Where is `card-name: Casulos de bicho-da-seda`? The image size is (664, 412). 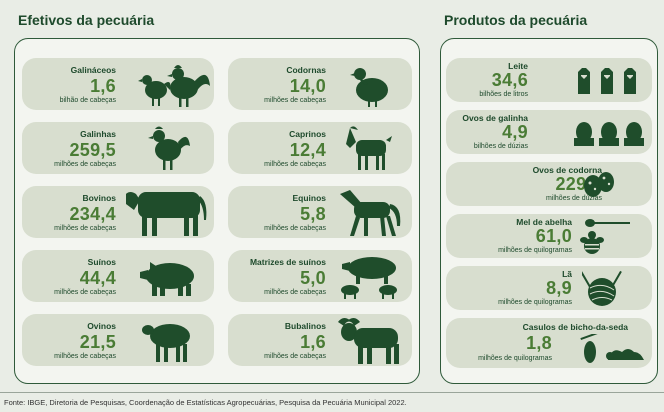 card-name: Casulos de bicho-da-seda is located at coordinates (575, 327).